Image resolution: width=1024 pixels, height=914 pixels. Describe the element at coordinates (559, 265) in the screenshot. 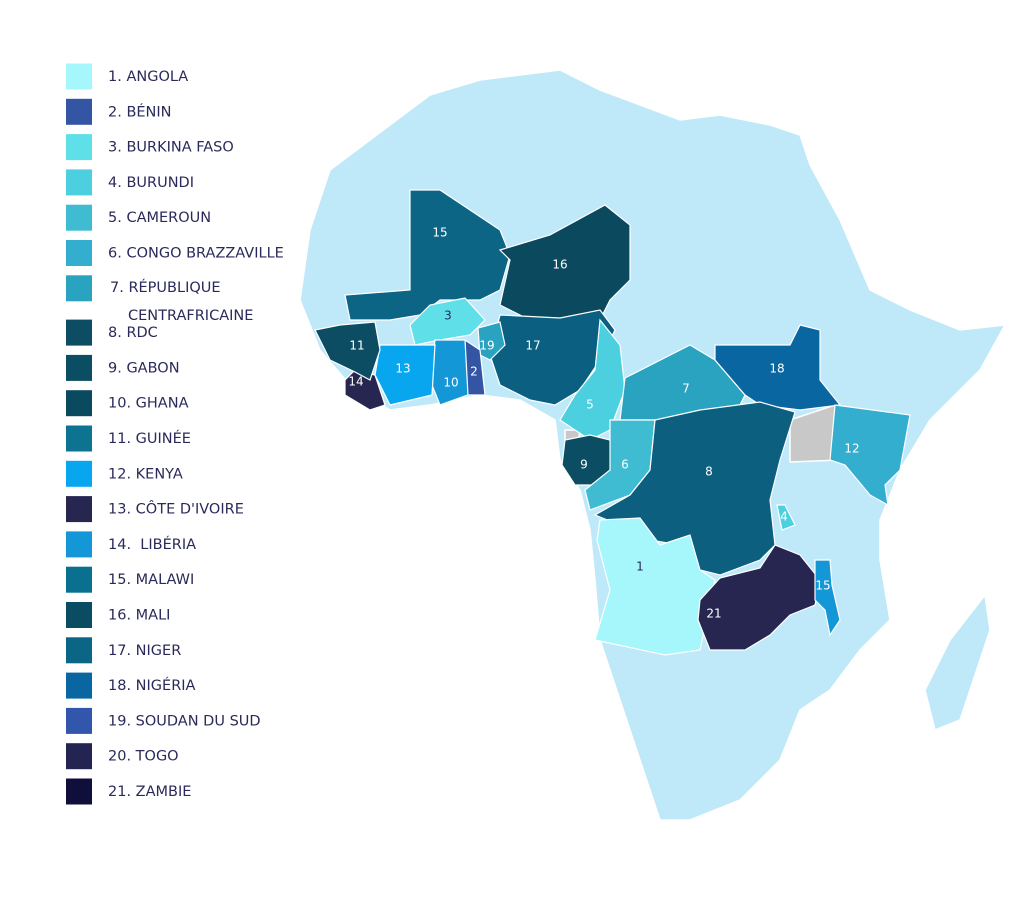

I see `region-label: 16` at that location.